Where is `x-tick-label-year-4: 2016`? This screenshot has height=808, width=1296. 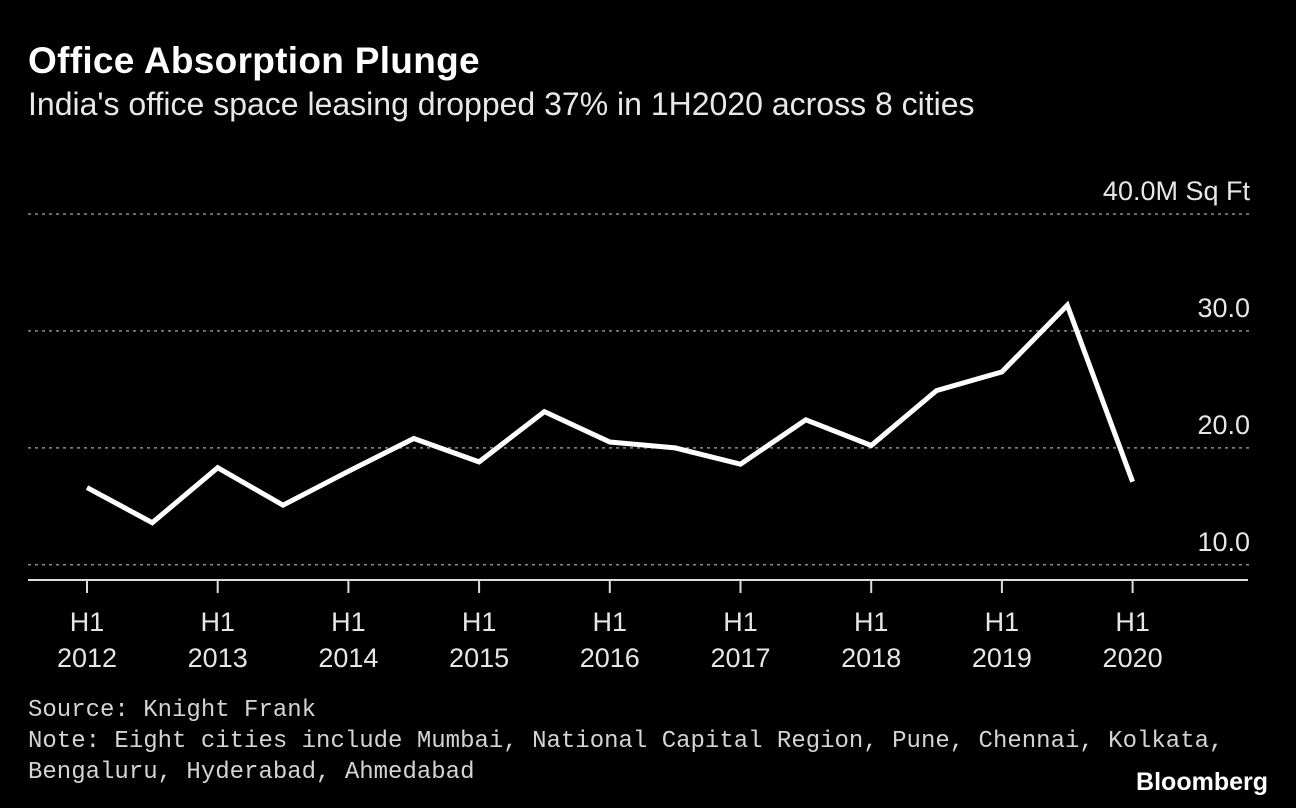 x-tick-label-year-4: 2016 is located at coordinates (610, 658).